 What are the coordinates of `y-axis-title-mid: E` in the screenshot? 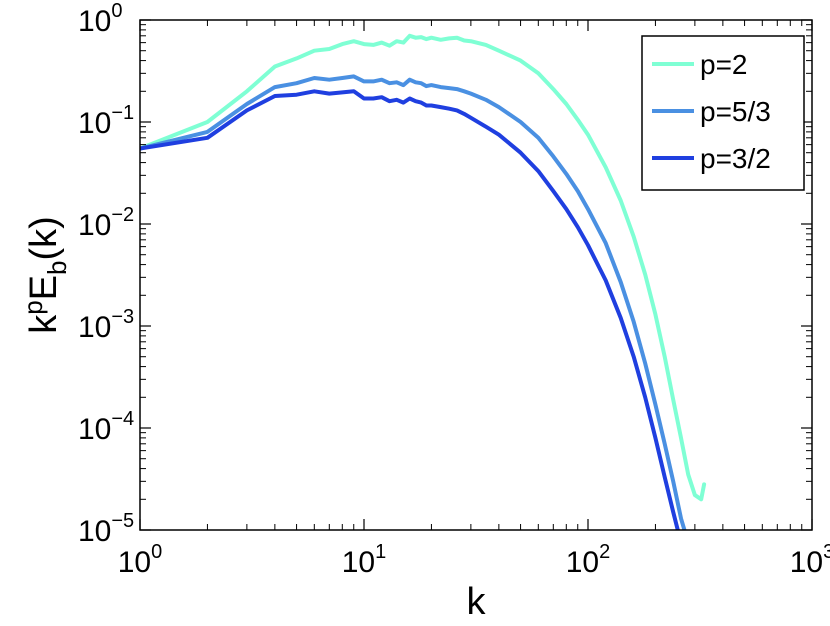 It's located at (44, 287).